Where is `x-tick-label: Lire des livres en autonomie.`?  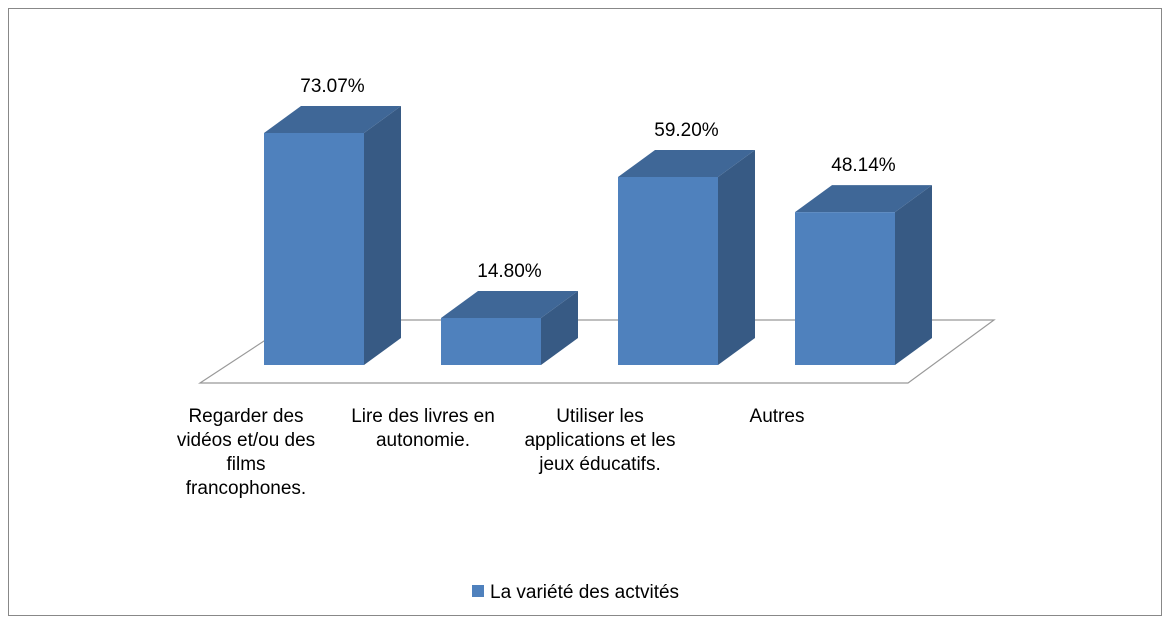
x-tick-label: Lire des livres en autonomie. is located at coordinates (423, 428).